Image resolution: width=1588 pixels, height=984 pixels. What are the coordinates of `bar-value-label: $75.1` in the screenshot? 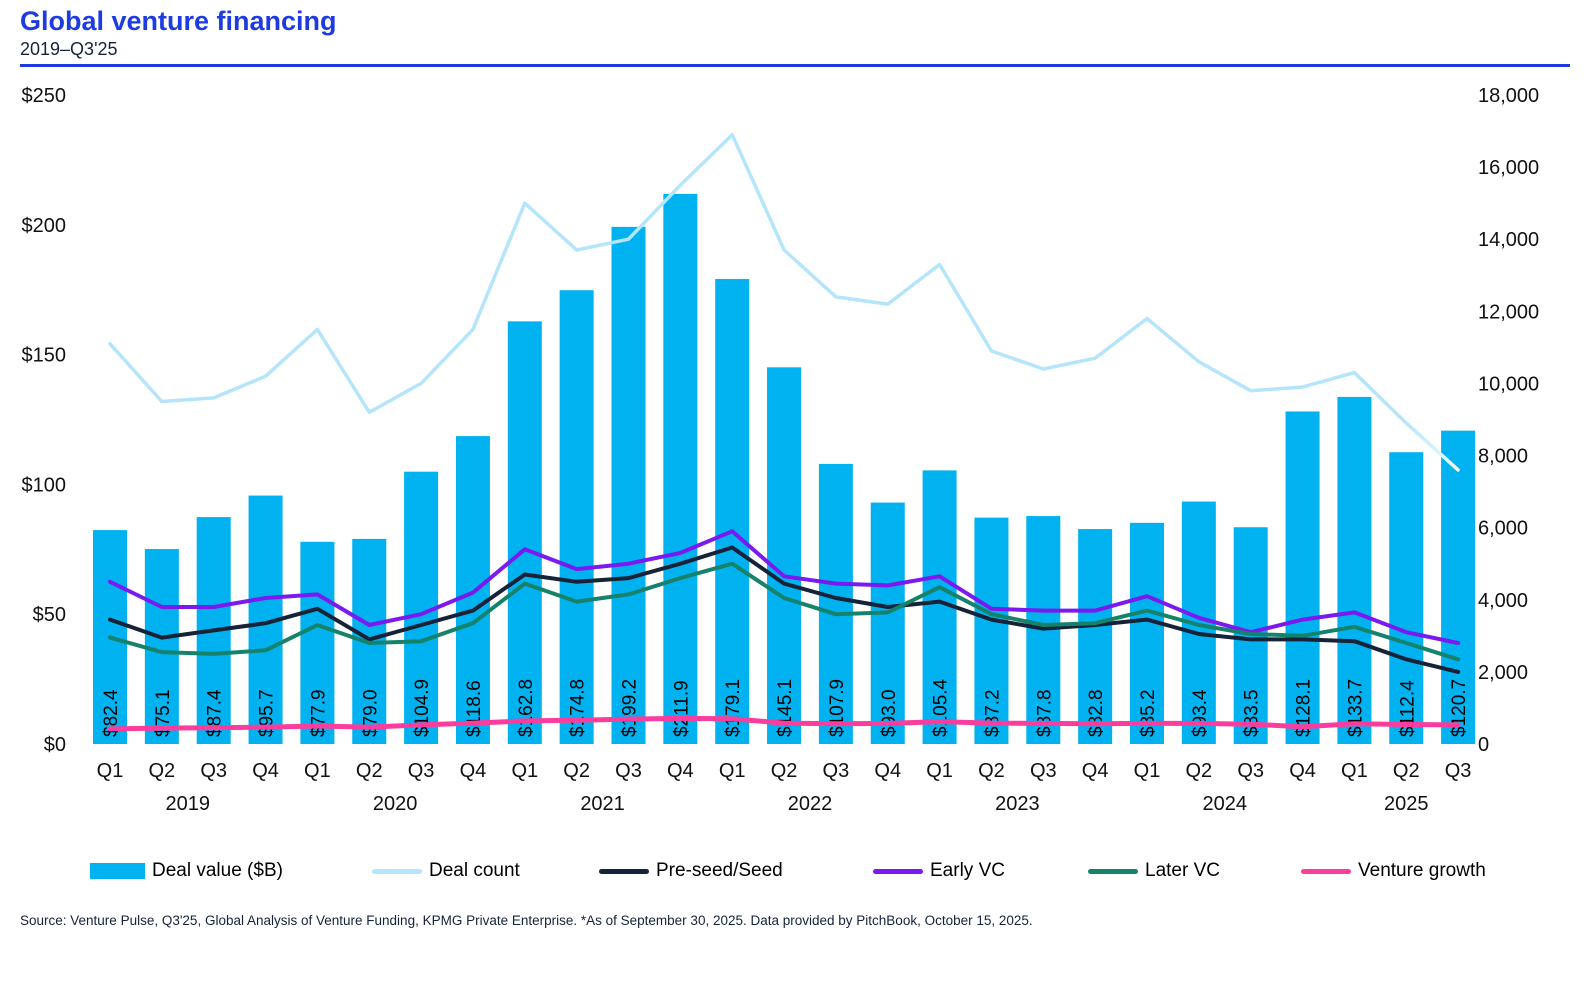 It's located at (163, 713).